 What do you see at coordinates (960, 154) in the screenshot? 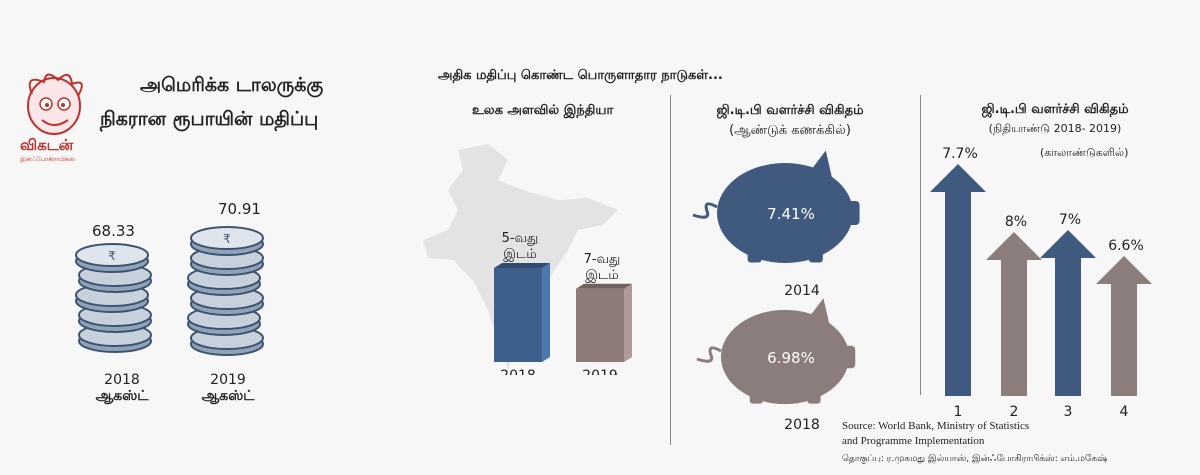
I see `growth-value-q1: 7.7%` at bounding box center [960, 154].